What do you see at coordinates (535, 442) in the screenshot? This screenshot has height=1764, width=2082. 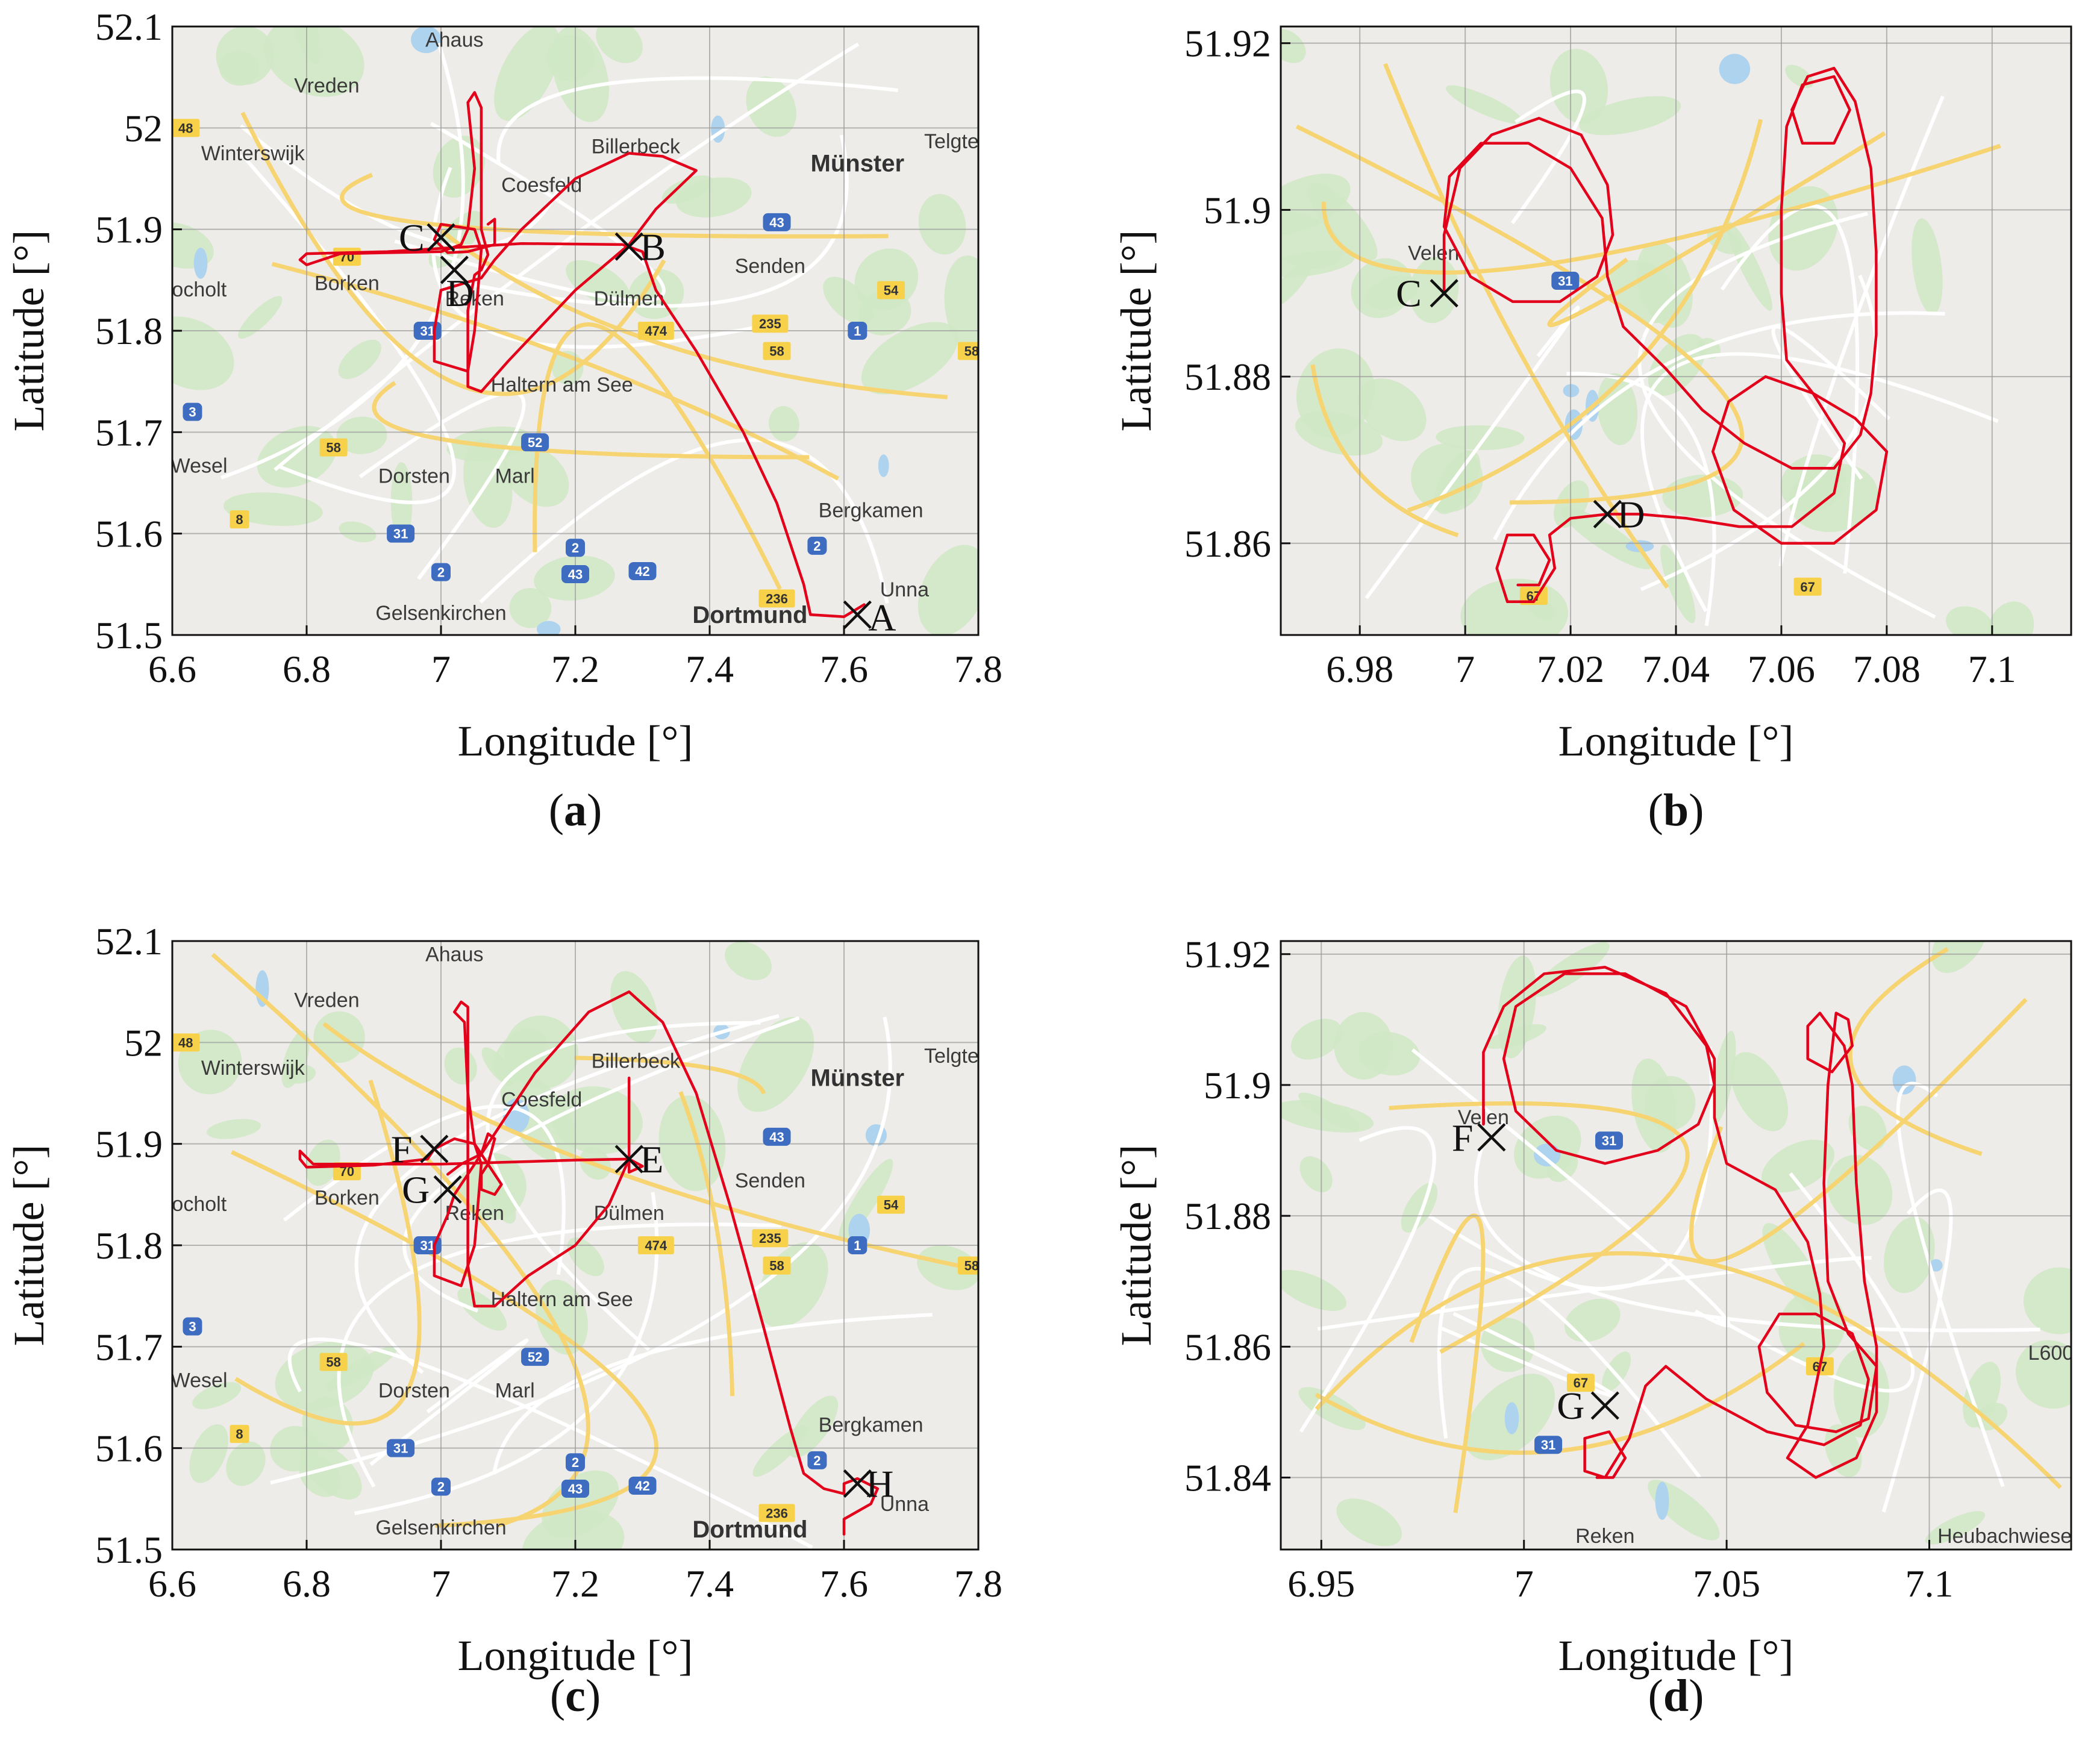 I see `road-shield-label: 52` at bounding box center [535, 442].